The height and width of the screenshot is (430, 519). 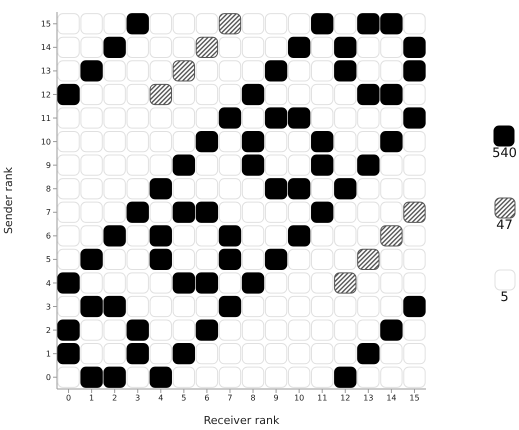 I want to click on x-tick-label: 3, so click(x=137, y=398).